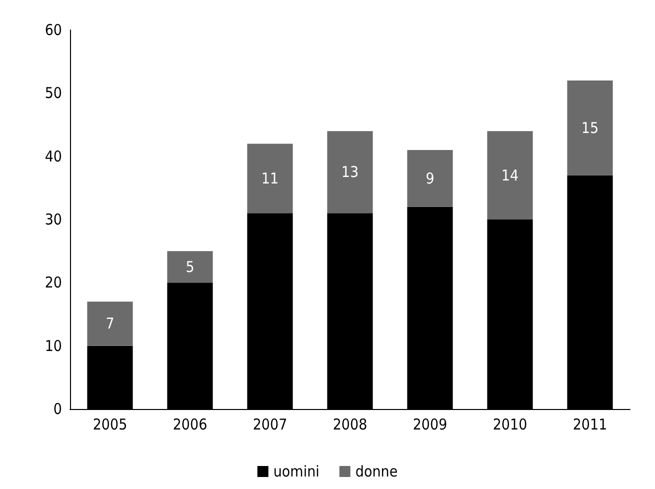  Describe the element at coordinates (296, 471) in the screenshot. I see `legend-label: uomini` at that location.